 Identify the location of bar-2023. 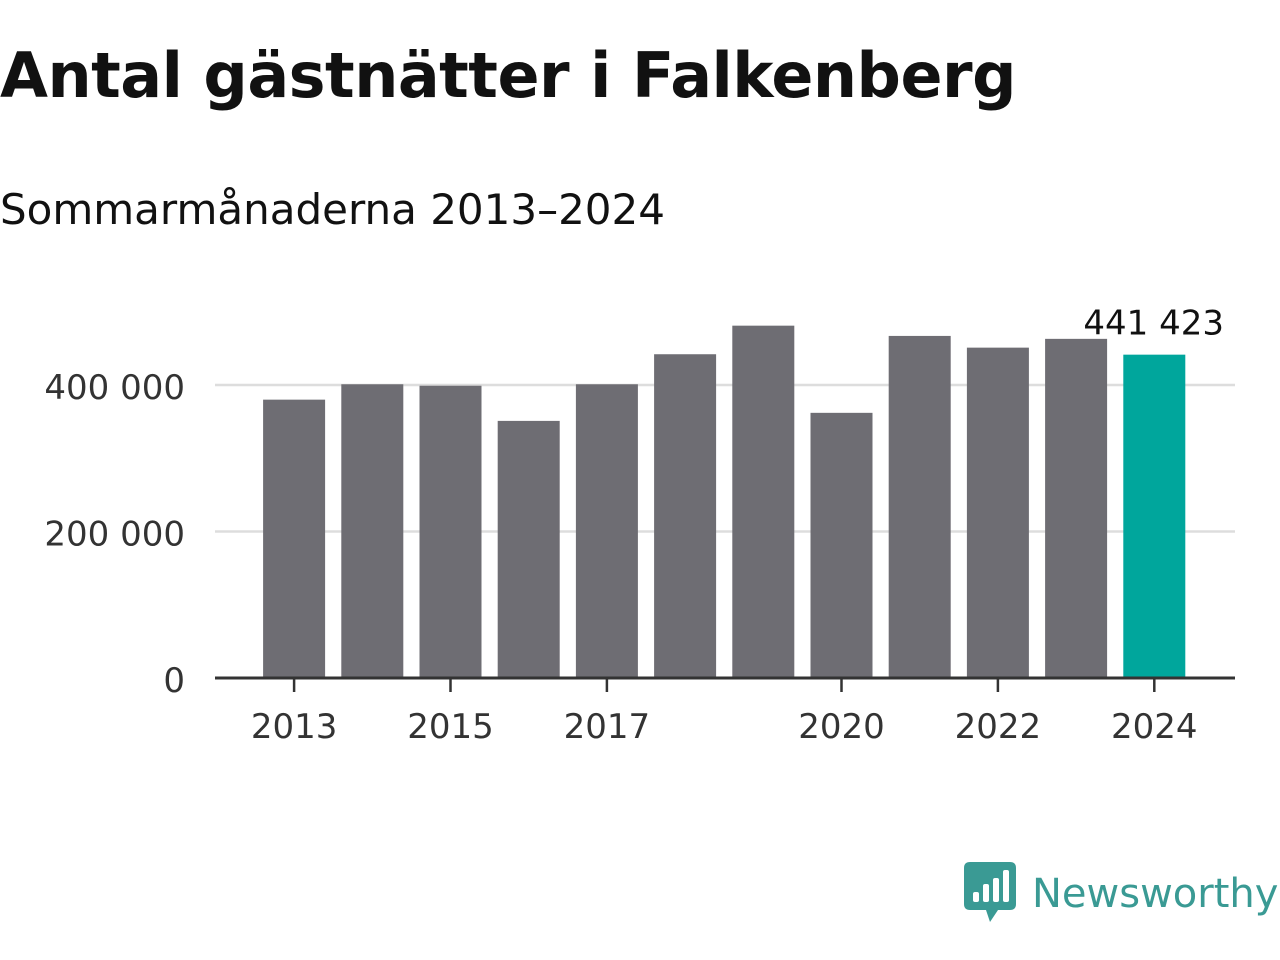
(1076, 508).